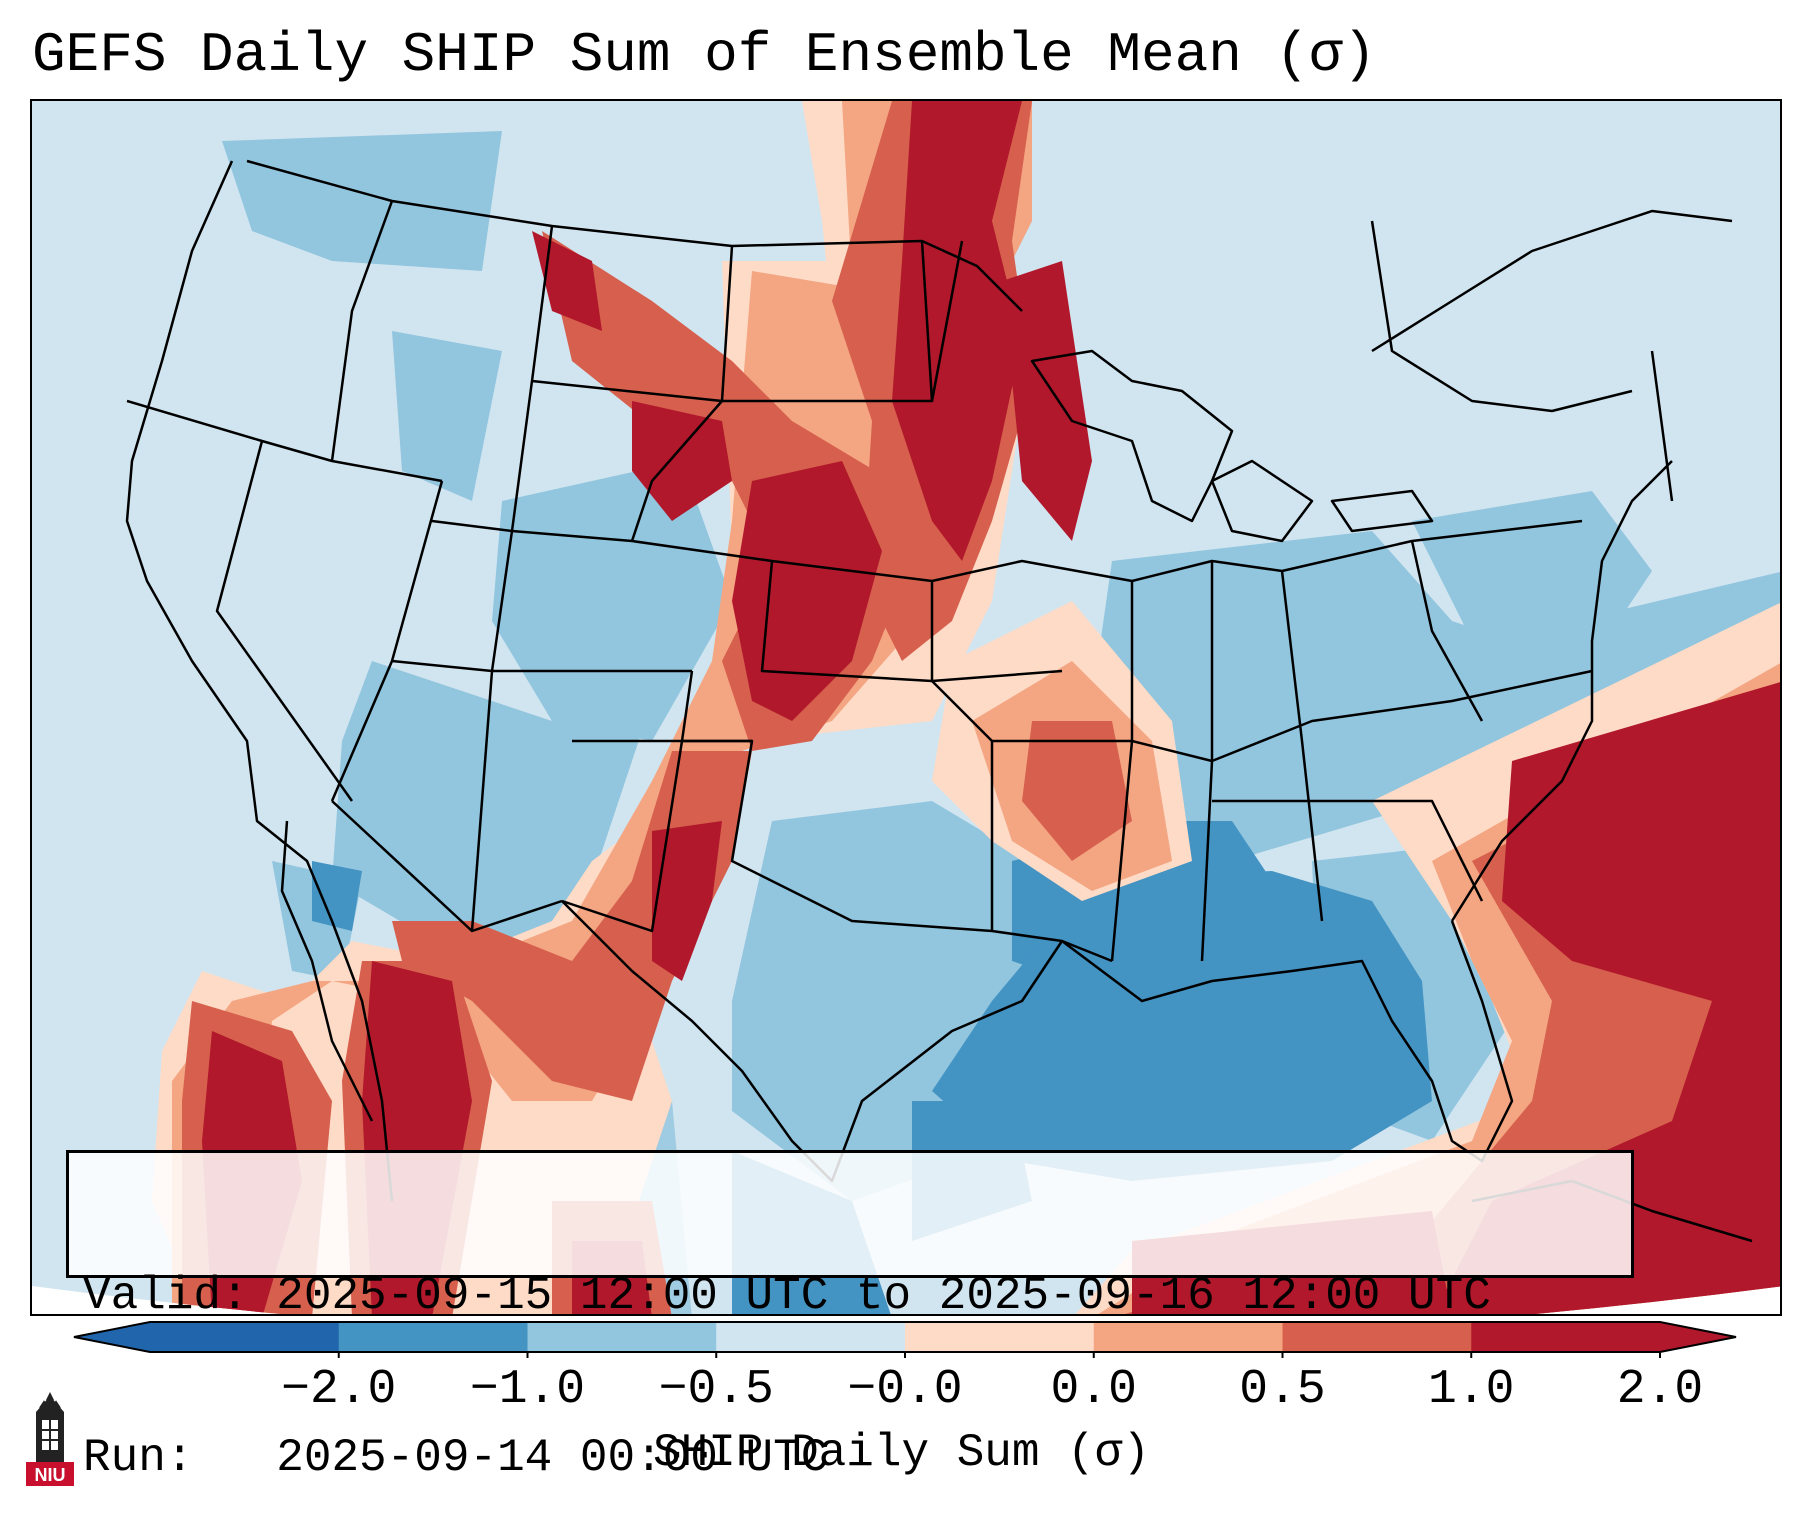  What do you see at coordinates (50, 1475) in the screenshot?
I see `logo-text: NIU` at bounding box center [50, 1475].